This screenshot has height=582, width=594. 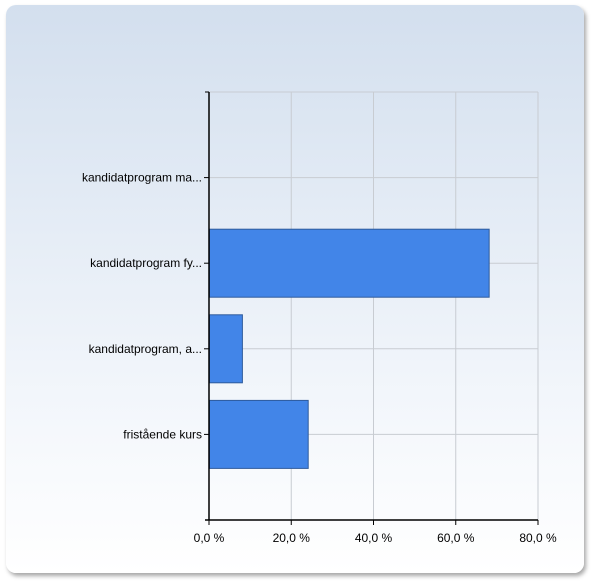 What do you see at coordinates (162, 434) in the screenshot?
I see `category-label: fristående kurs` at bounding box center [162, 434].